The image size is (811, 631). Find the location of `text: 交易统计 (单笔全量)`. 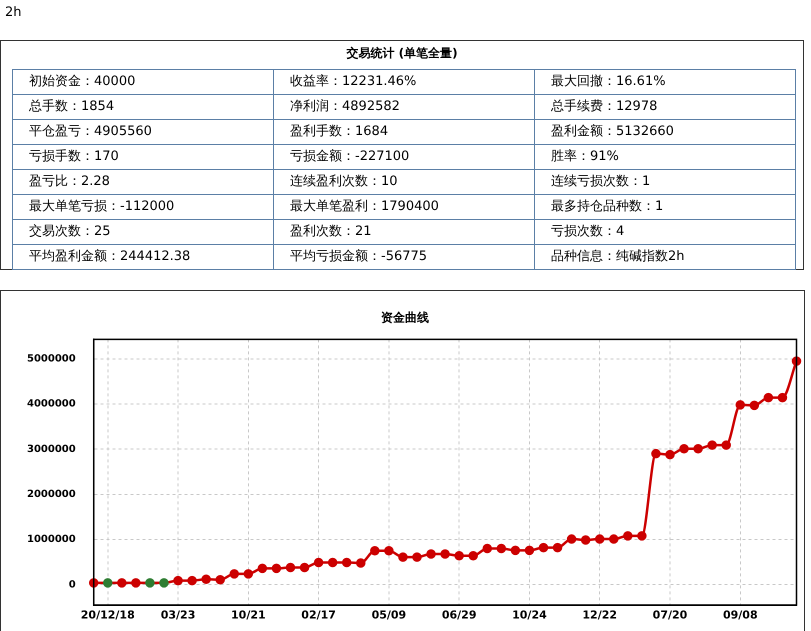

text: 交易统计 (单笔全量) is located at coordinates (402, 53).